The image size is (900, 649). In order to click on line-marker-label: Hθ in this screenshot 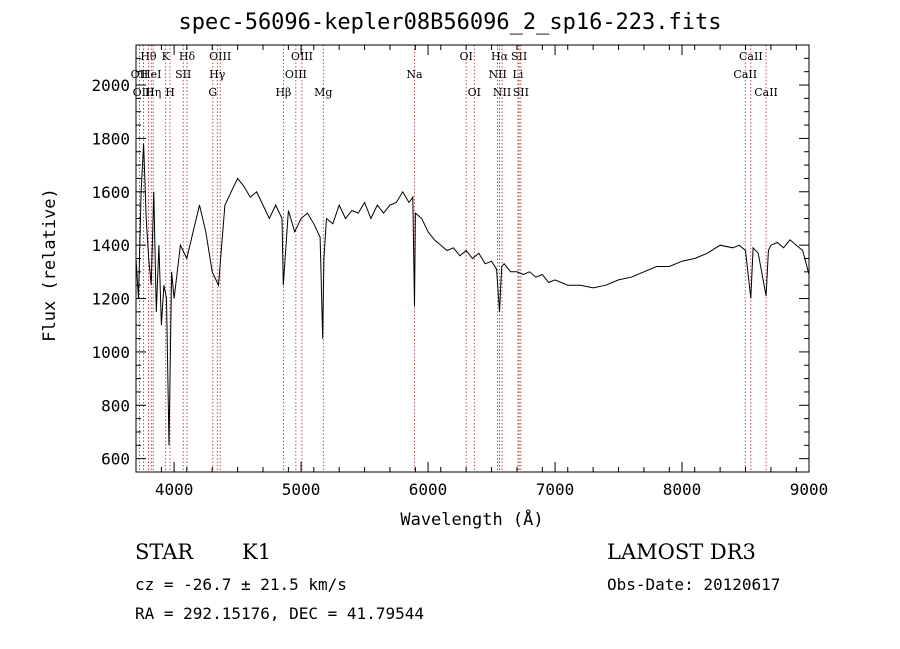, I will do `click(148, 56)`.